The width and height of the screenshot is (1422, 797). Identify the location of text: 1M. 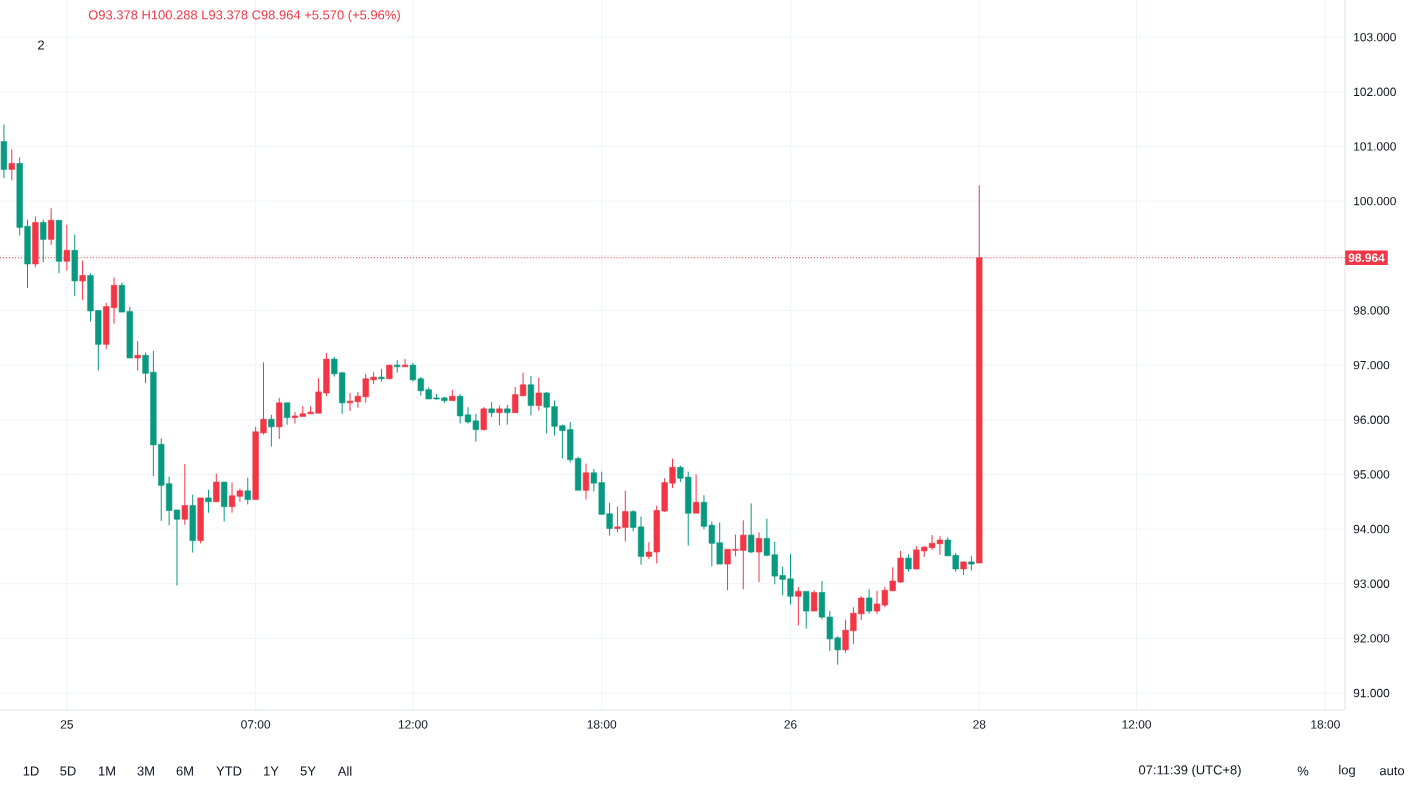
(106, 771).